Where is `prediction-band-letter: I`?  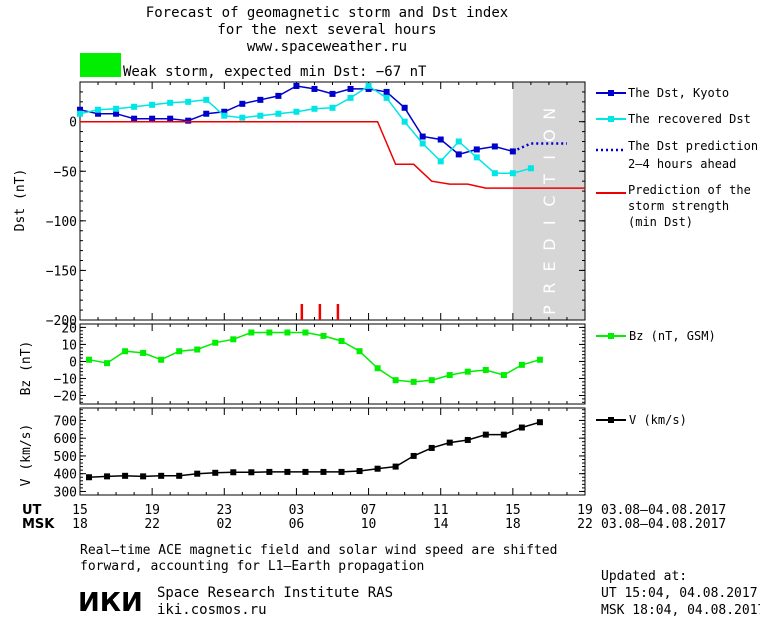 prediction-band-letter: I is located at coordinates (549, 222).